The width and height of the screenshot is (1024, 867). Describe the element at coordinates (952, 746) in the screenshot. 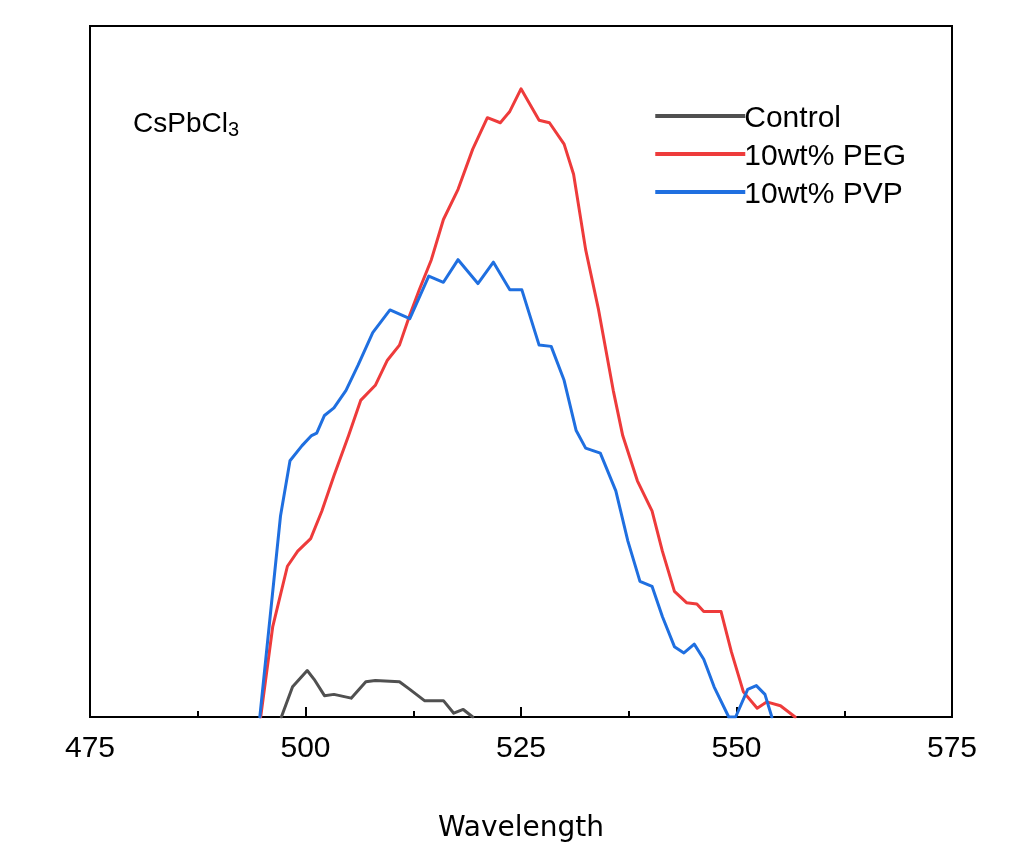

I see `x-tick-label: 575` at that location.